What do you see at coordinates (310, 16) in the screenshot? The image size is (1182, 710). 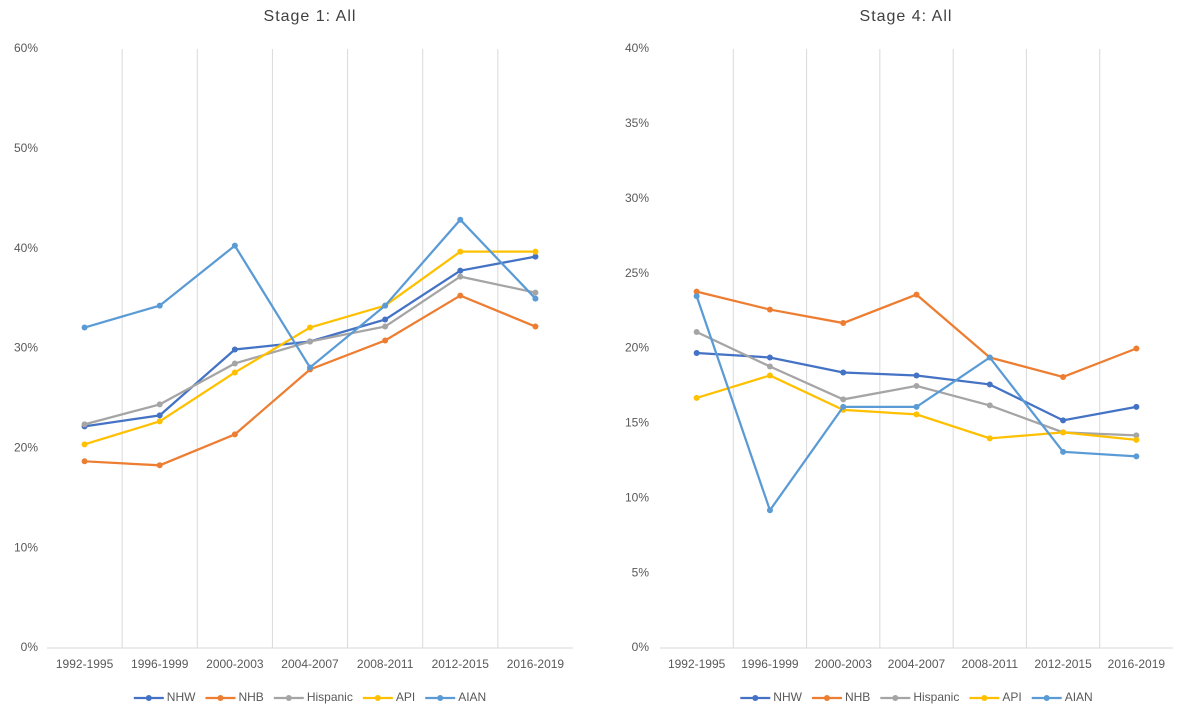 I see `chart-title: Stage 1: All` at bounding box center [310, 16].